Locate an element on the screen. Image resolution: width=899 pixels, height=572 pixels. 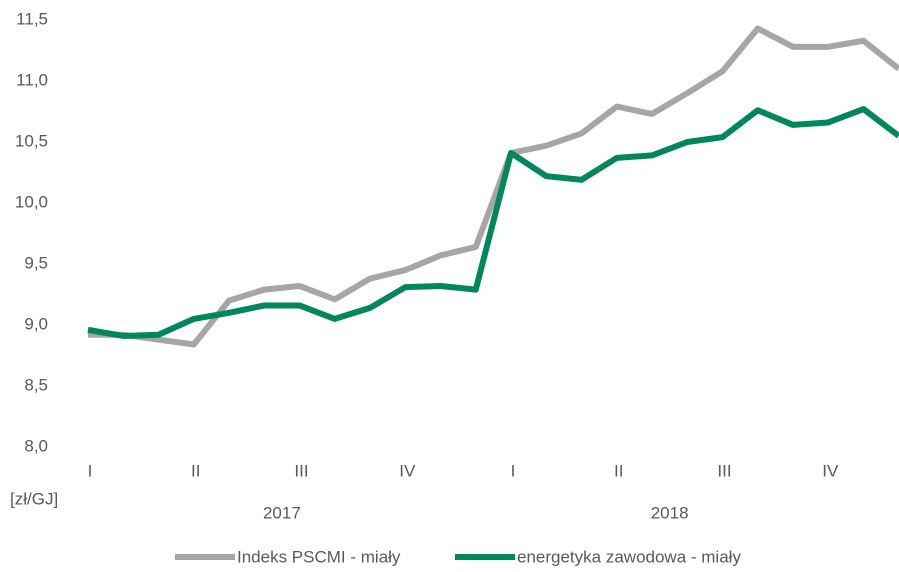
year-label: 2018 is located at coordinates (670, 512).